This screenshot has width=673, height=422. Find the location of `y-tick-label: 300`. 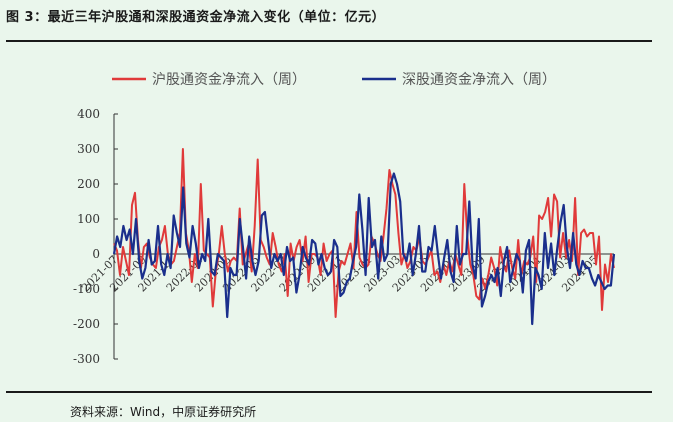

y-tick-label: 300 is located at coordinates (88, 149).